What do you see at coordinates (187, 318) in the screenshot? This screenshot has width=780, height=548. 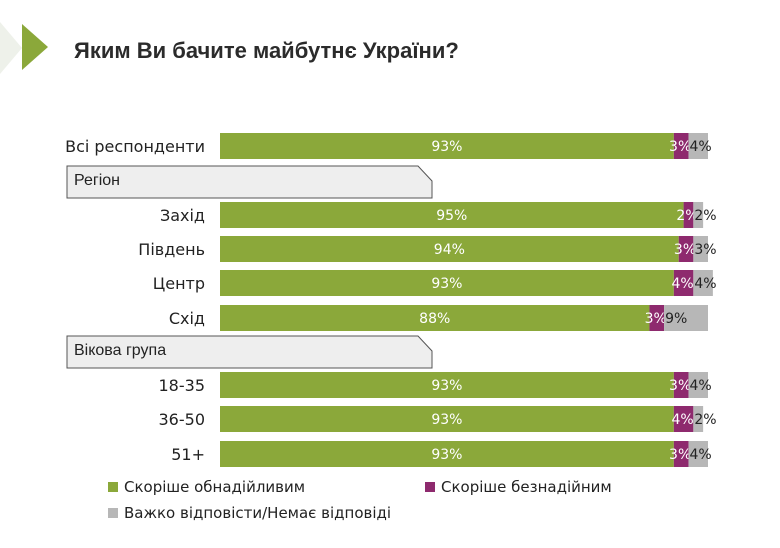 I see `category-label: Схід` at bounding box center [187, 318].